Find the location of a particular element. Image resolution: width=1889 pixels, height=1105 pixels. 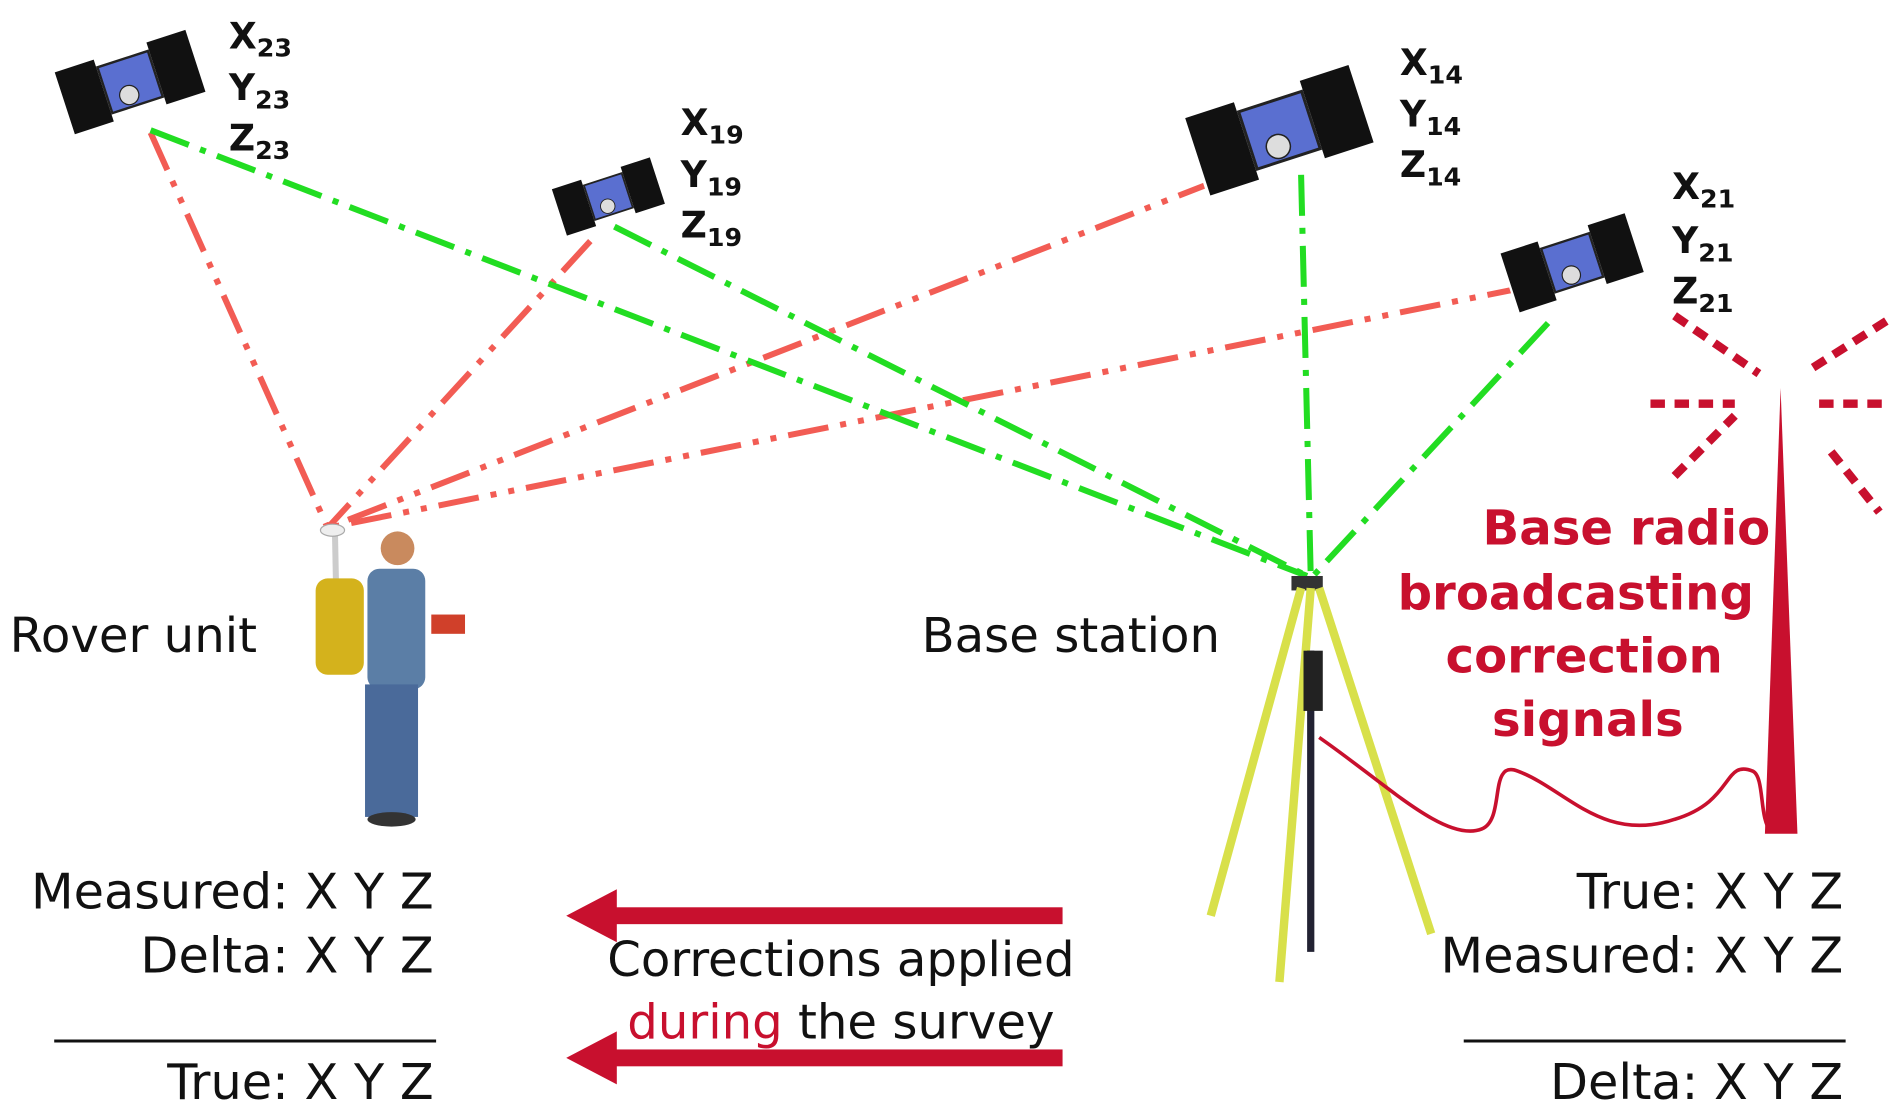

radio-line: signals is located at coordinates (1588, 720).